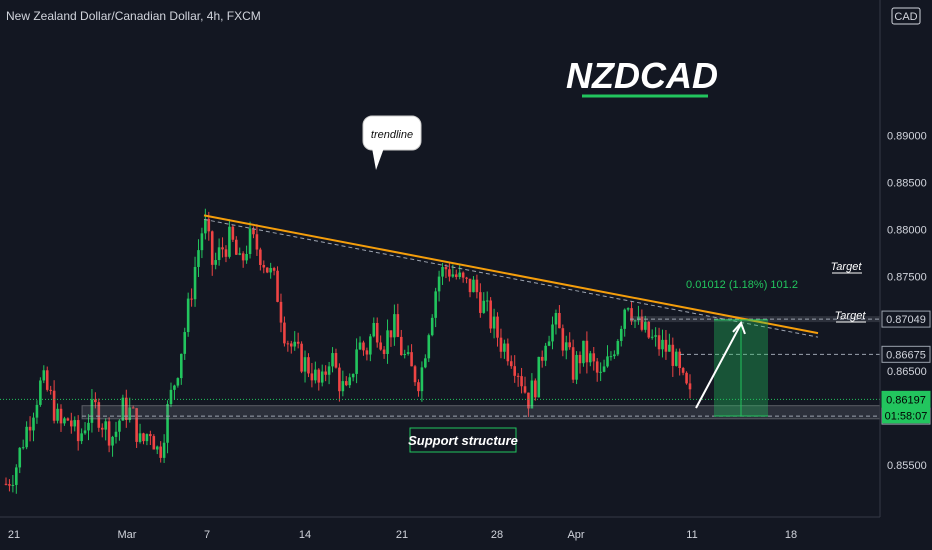  Describe the element at coordinates (907, 466) in the screenshot. I see `y-tick-label: 0.85500` at that location.